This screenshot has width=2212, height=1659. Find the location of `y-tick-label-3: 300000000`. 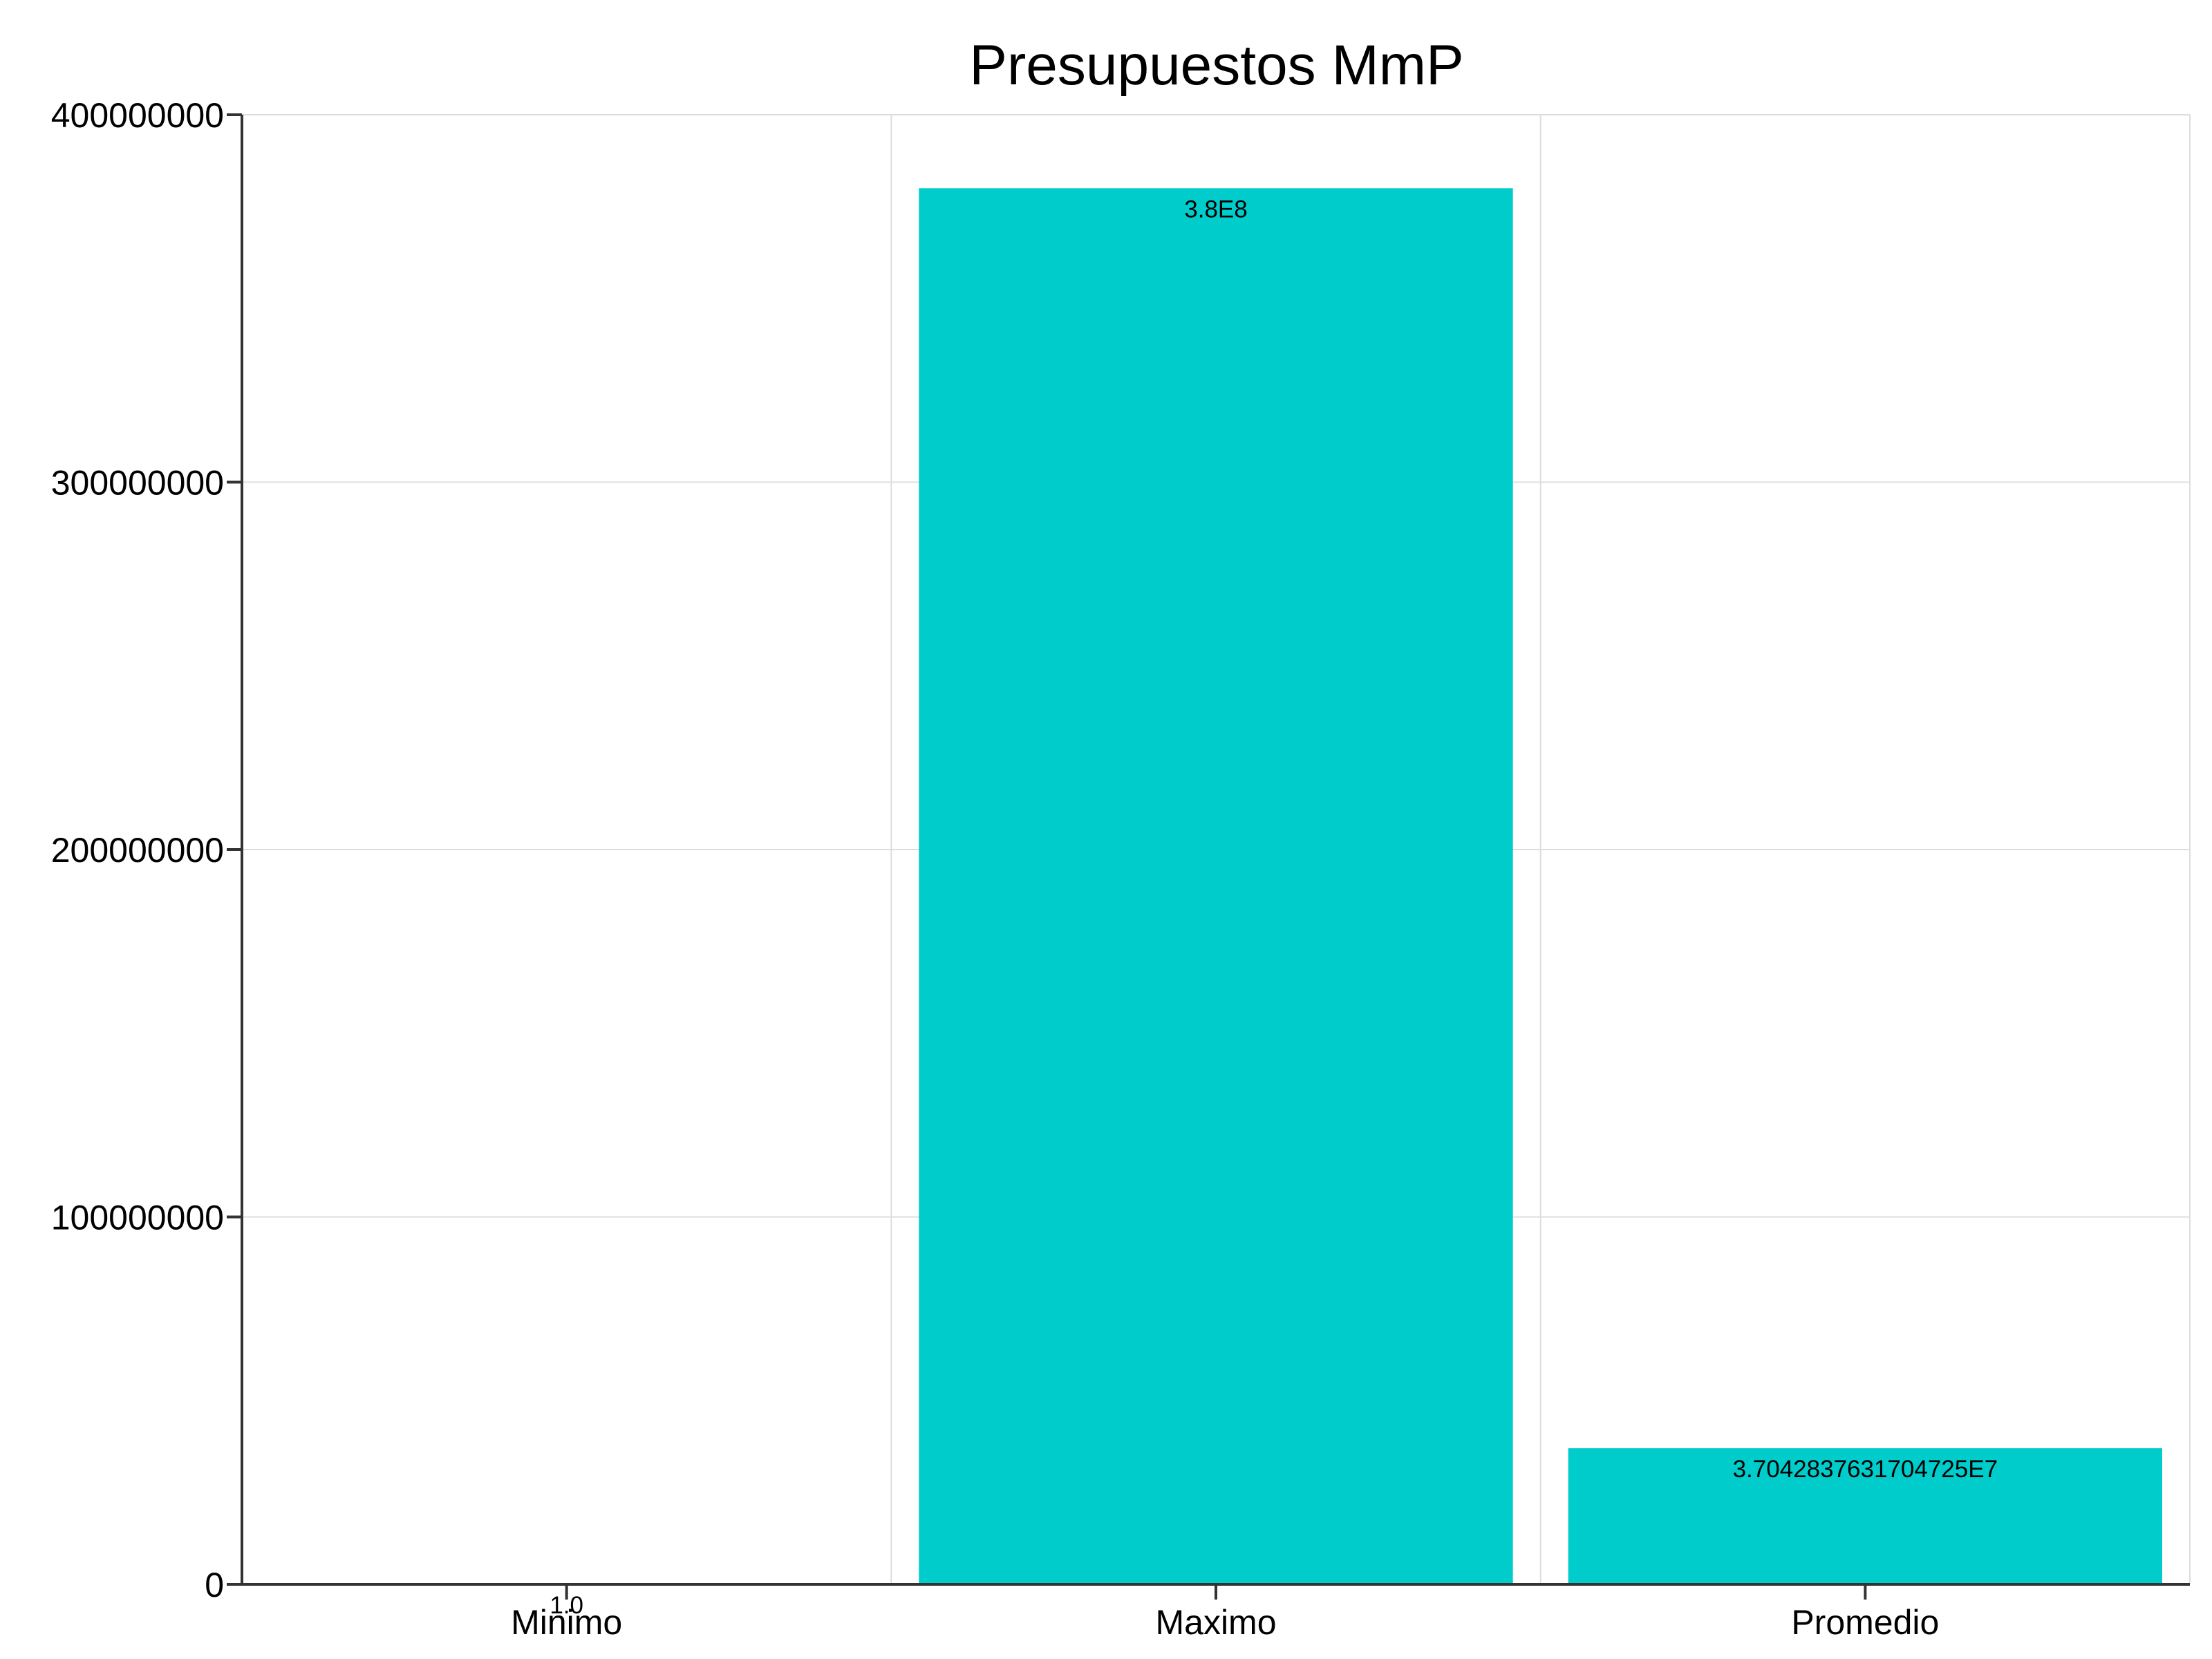

y-tick-label-3: 300000000 is located at coordinates (138, 483).